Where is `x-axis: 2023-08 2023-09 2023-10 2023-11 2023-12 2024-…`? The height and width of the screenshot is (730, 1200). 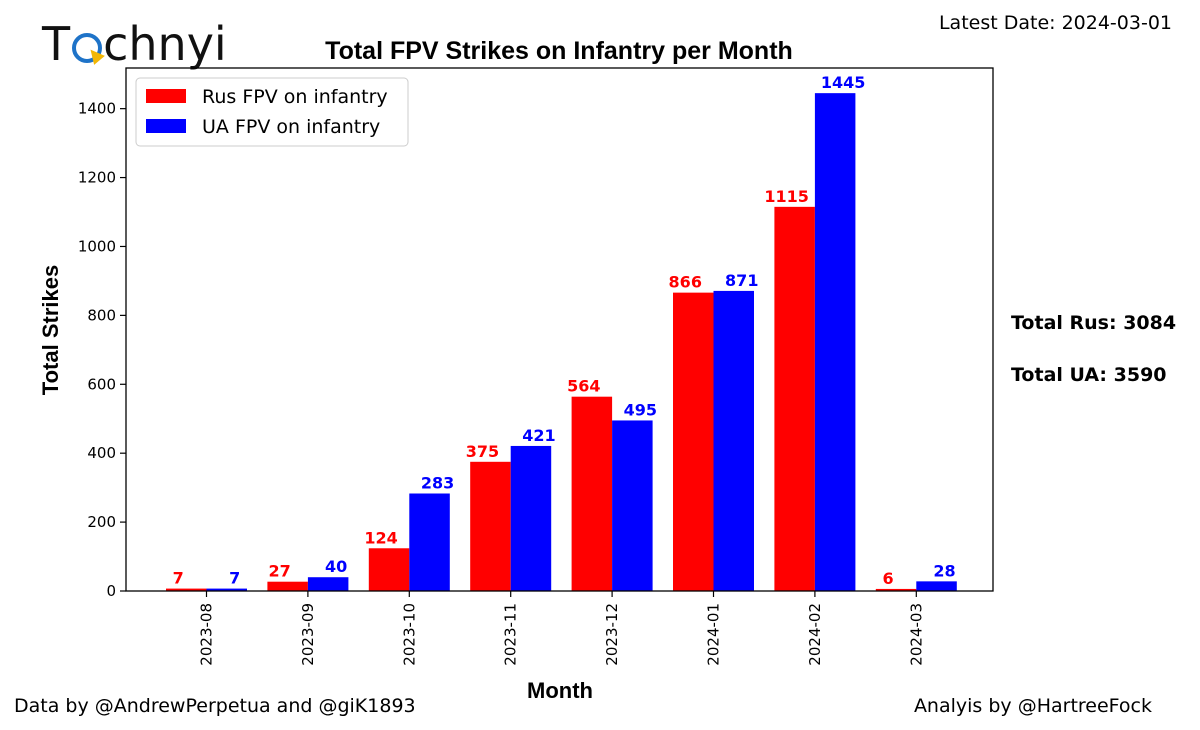 x-axis: 2023-08 2023-09 2023-10 2023-11 2023-12 2024-… is located at coordinates (561, 628).